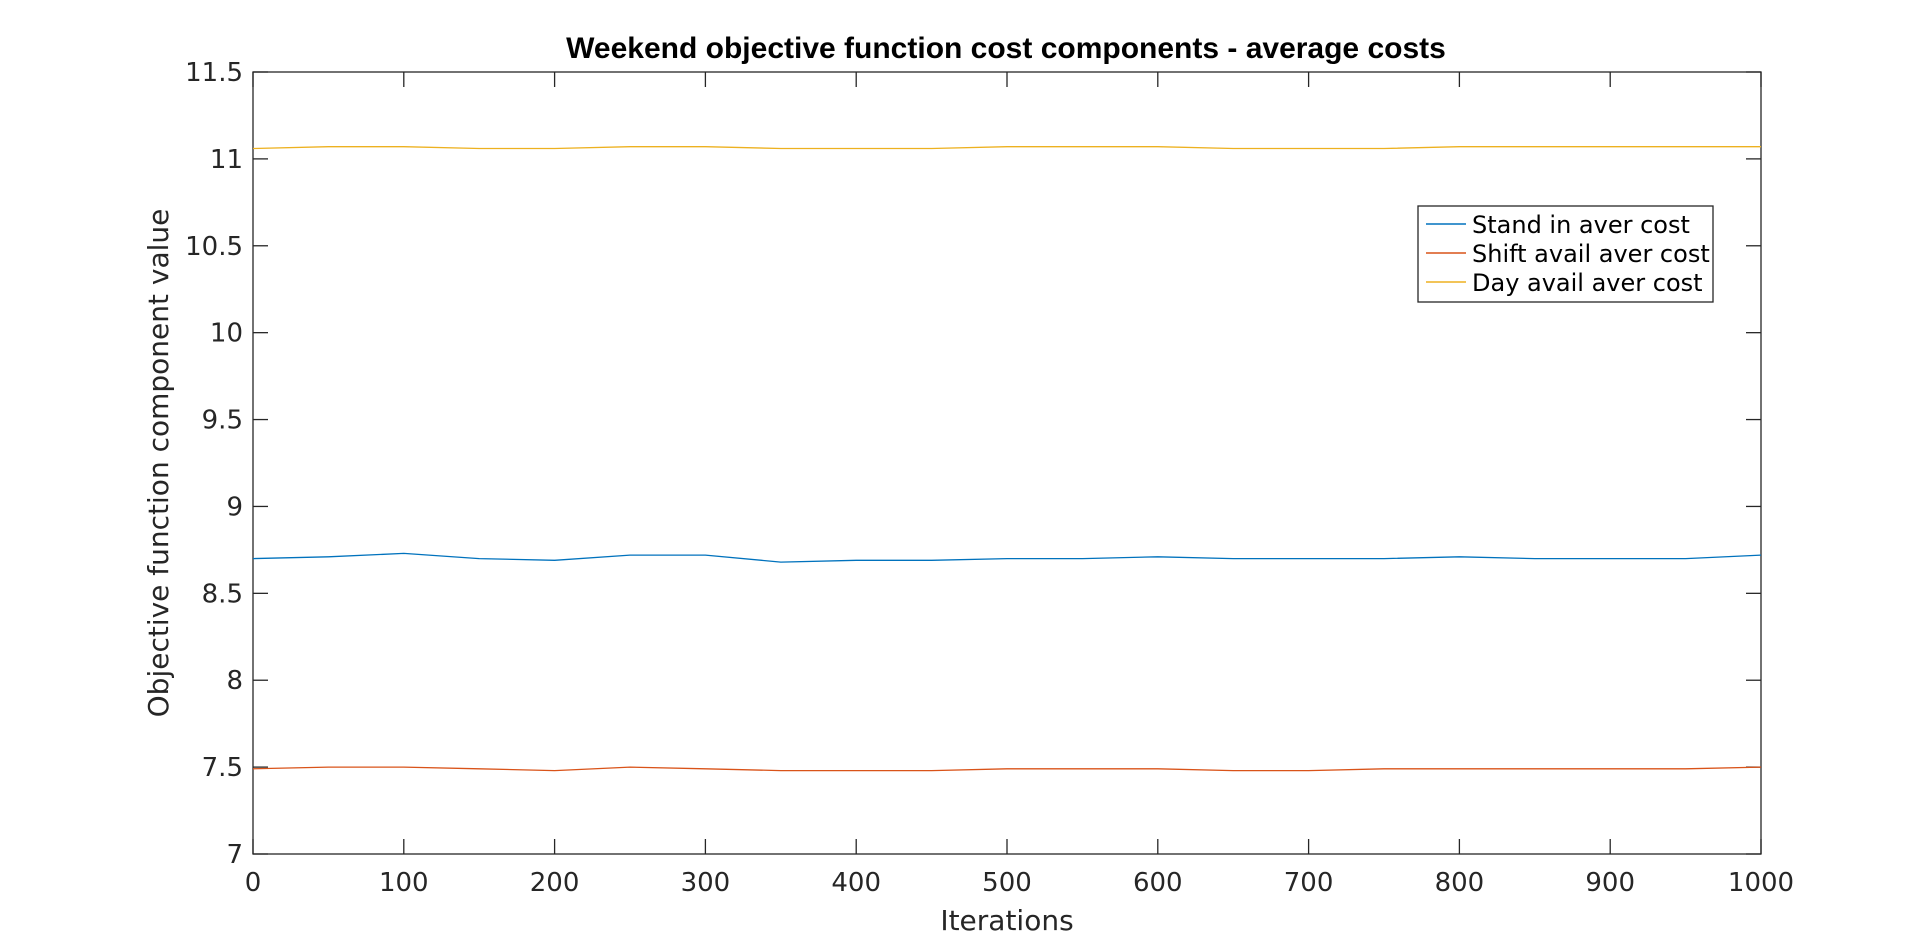  I want to click on x-tick-label: 800, so click(1460, 883).